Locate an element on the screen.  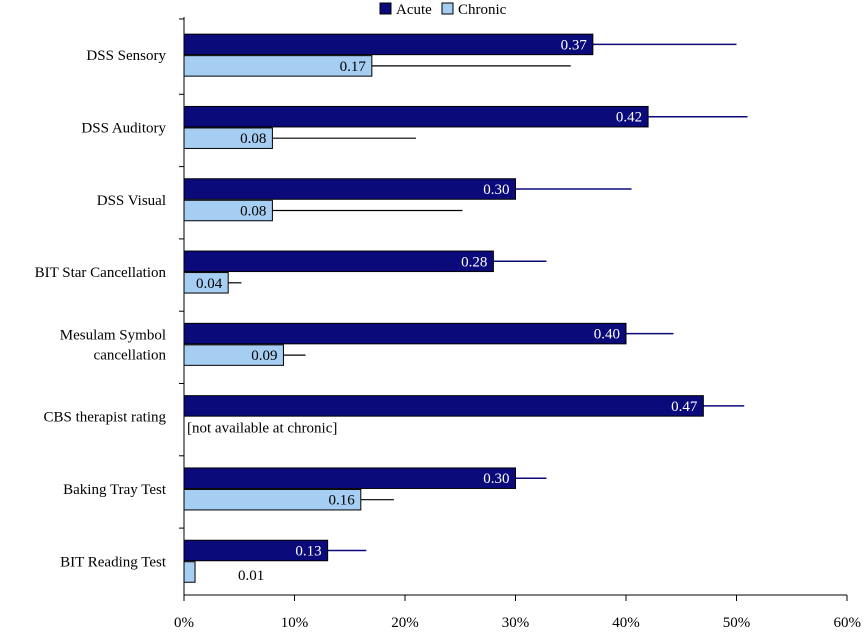
category-label: Mesulam Symbol is located at coordinates (113, 335).